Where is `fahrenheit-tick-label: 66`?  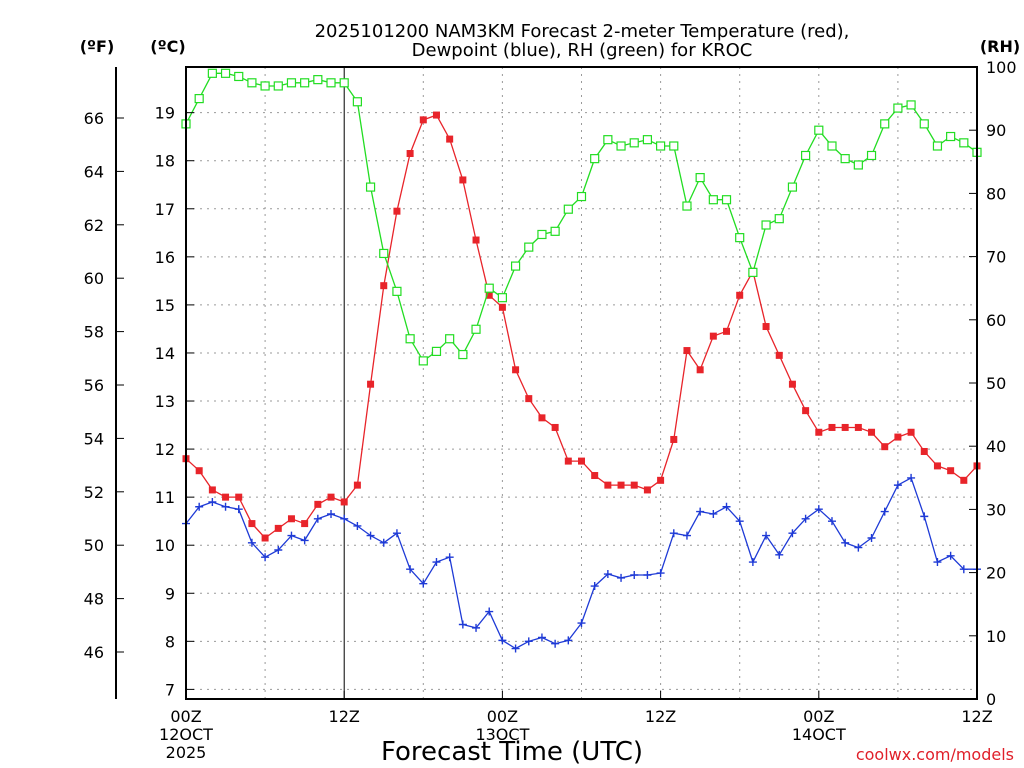
fahrenheit-tick-label: 66 is located at coordinates (94, 118).